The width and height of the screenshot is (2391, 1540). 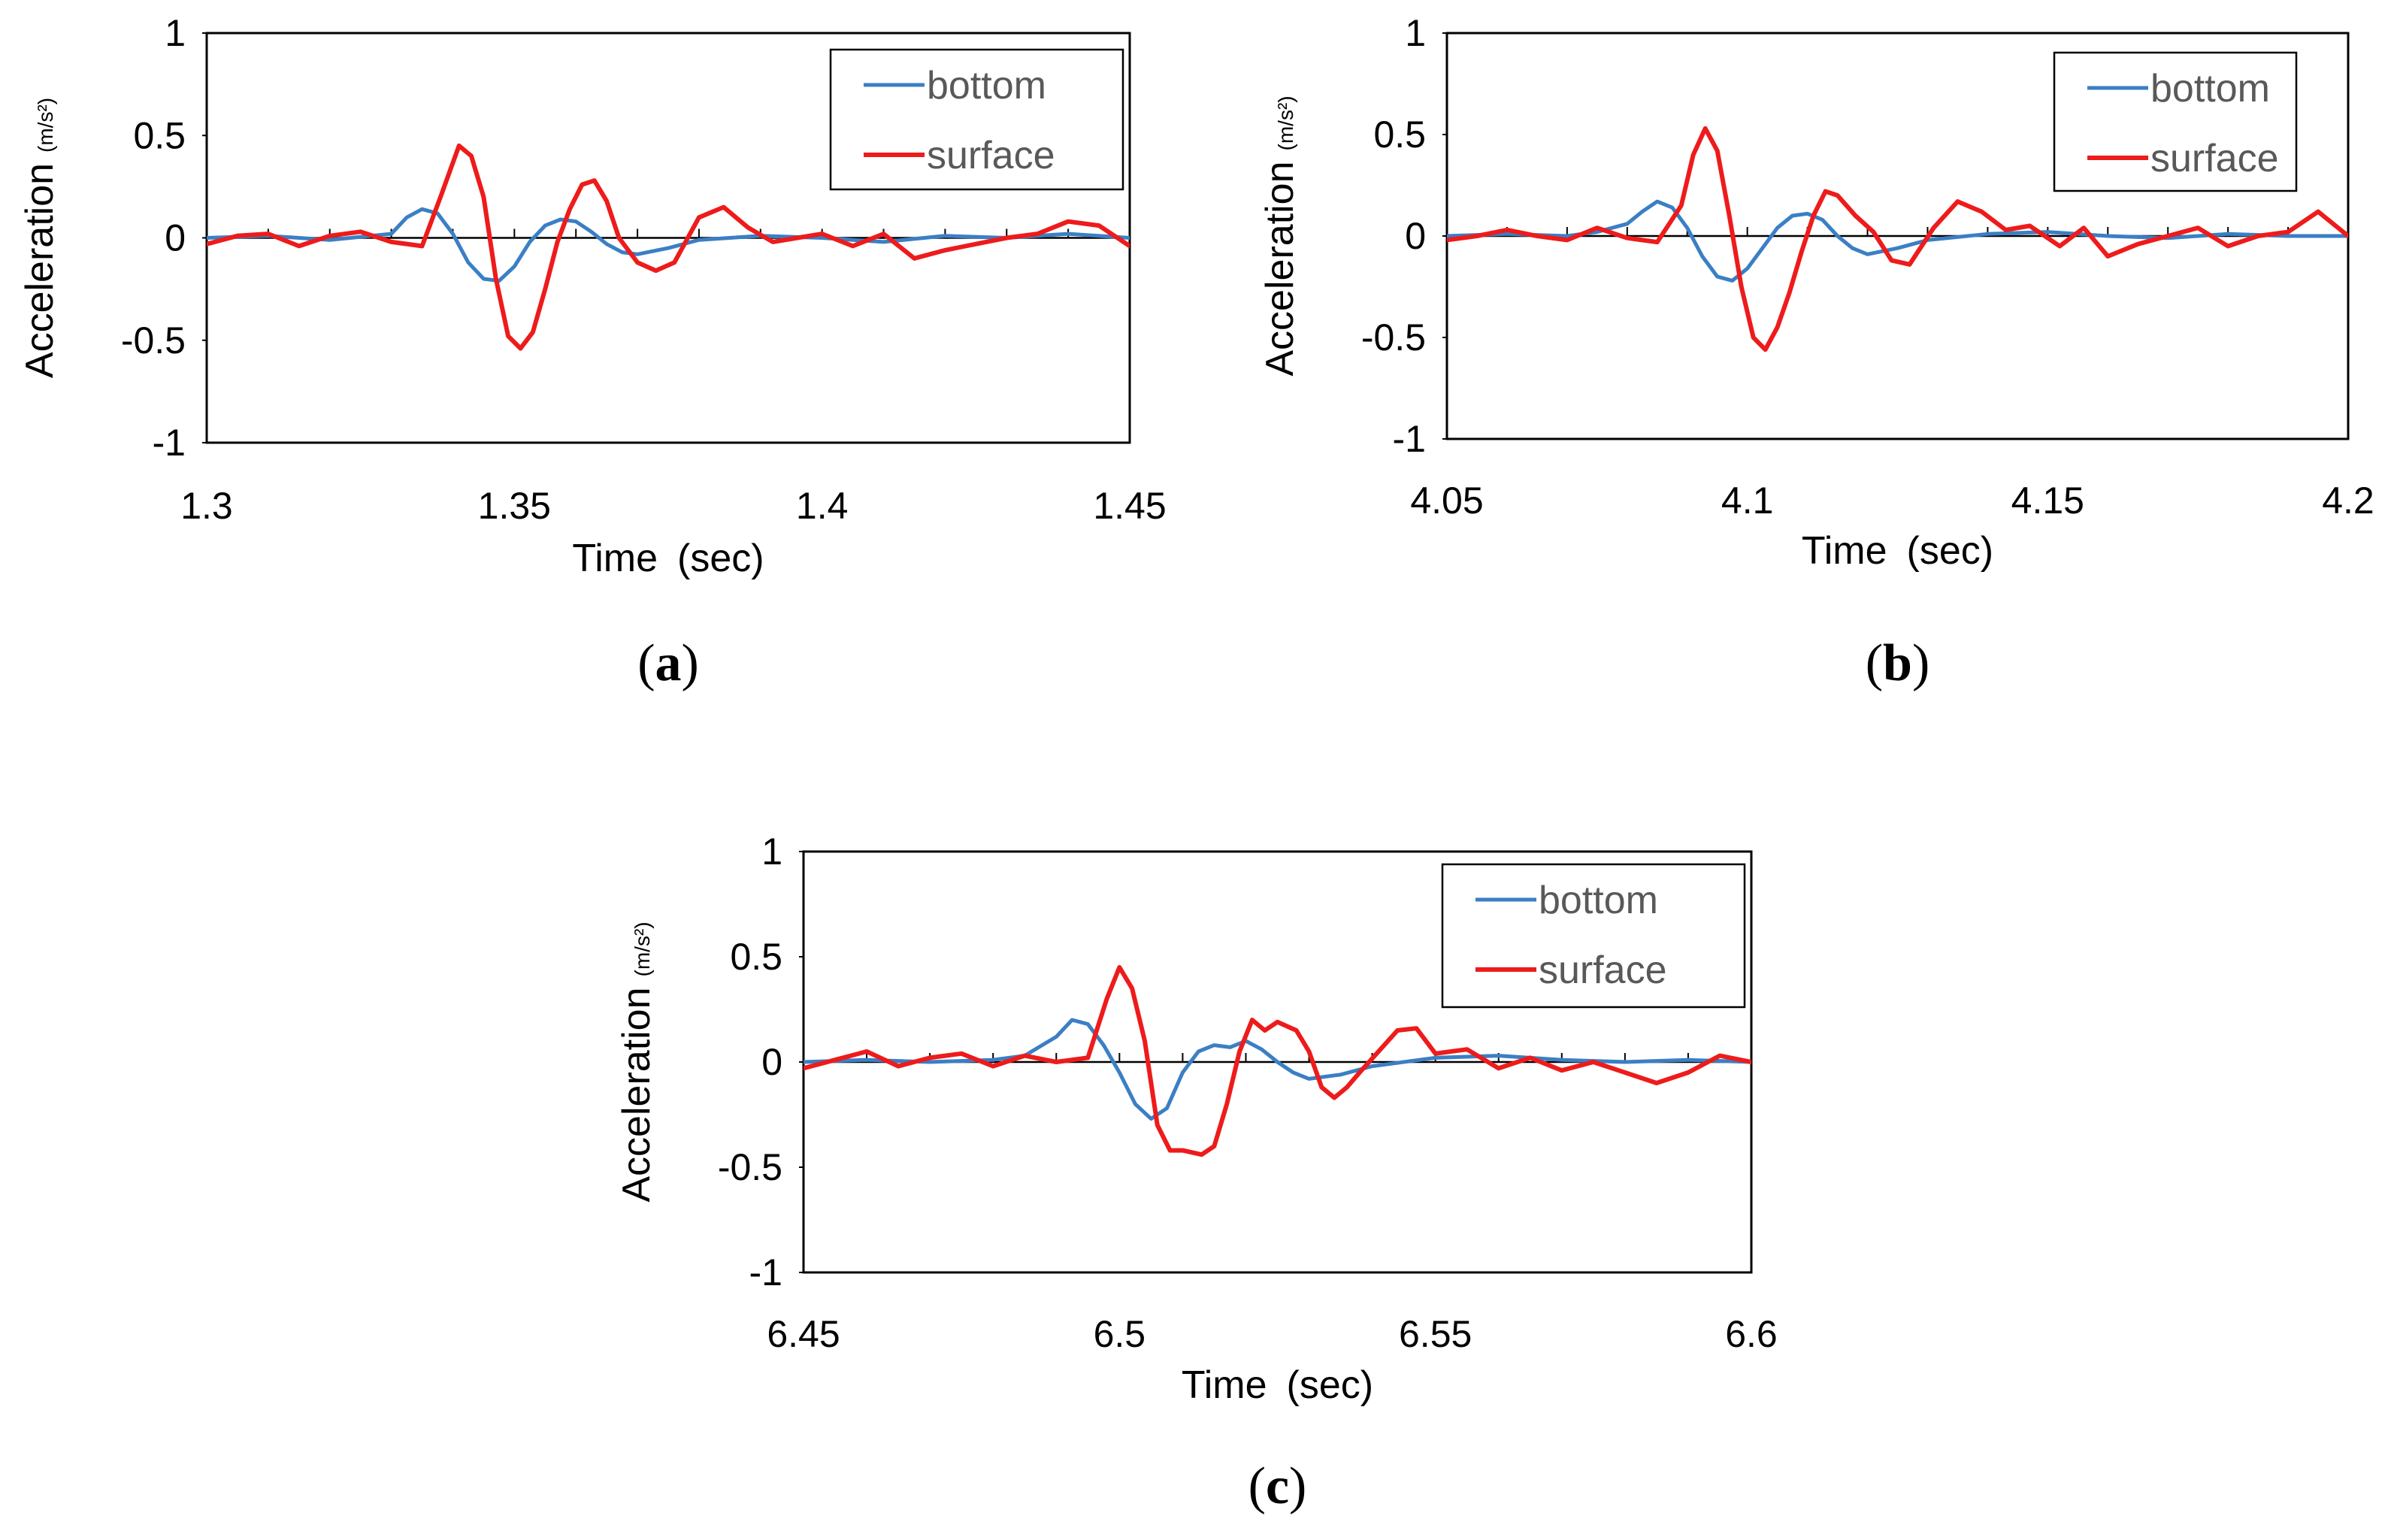 I want to click on x-tick-label: 6.45, so click(x=803, y=1334).